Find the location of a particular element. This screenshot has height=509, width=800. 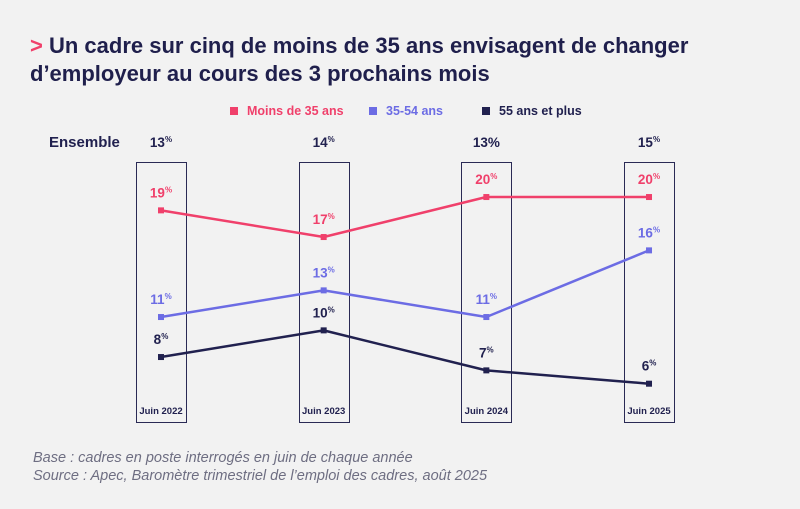

title-marker: > is located at coordinates (36, 45).